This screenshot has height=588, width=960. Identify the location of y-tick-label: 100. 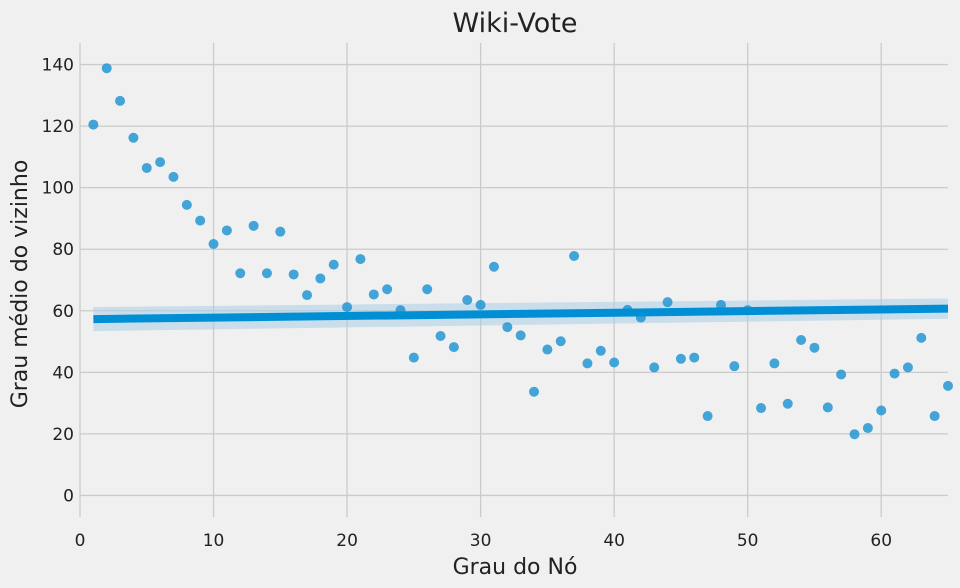
(58, 189).